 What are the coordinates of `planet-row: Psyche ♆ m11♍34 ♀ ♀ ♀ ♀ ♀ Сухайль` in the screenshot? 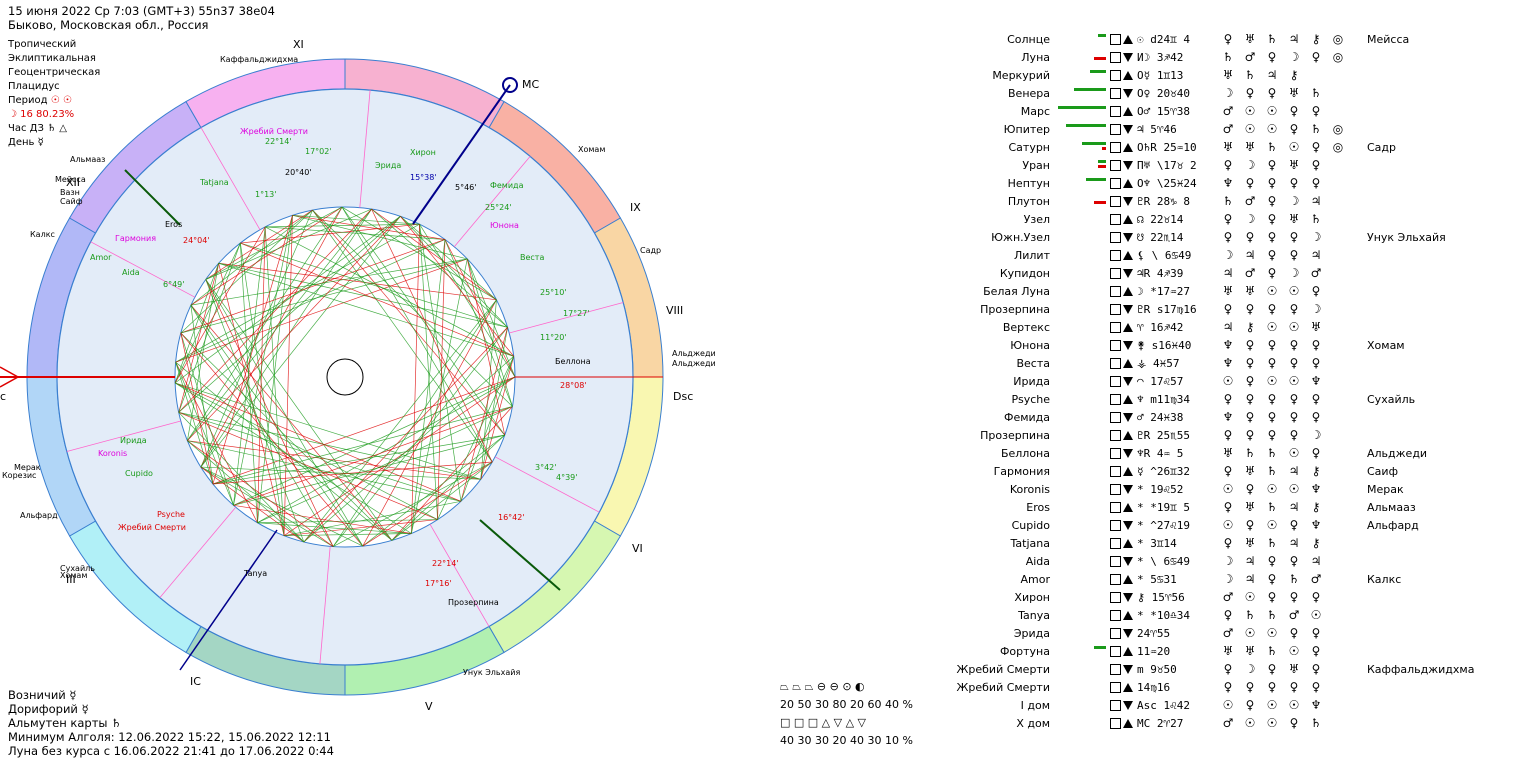 It's located at (1199, 399).